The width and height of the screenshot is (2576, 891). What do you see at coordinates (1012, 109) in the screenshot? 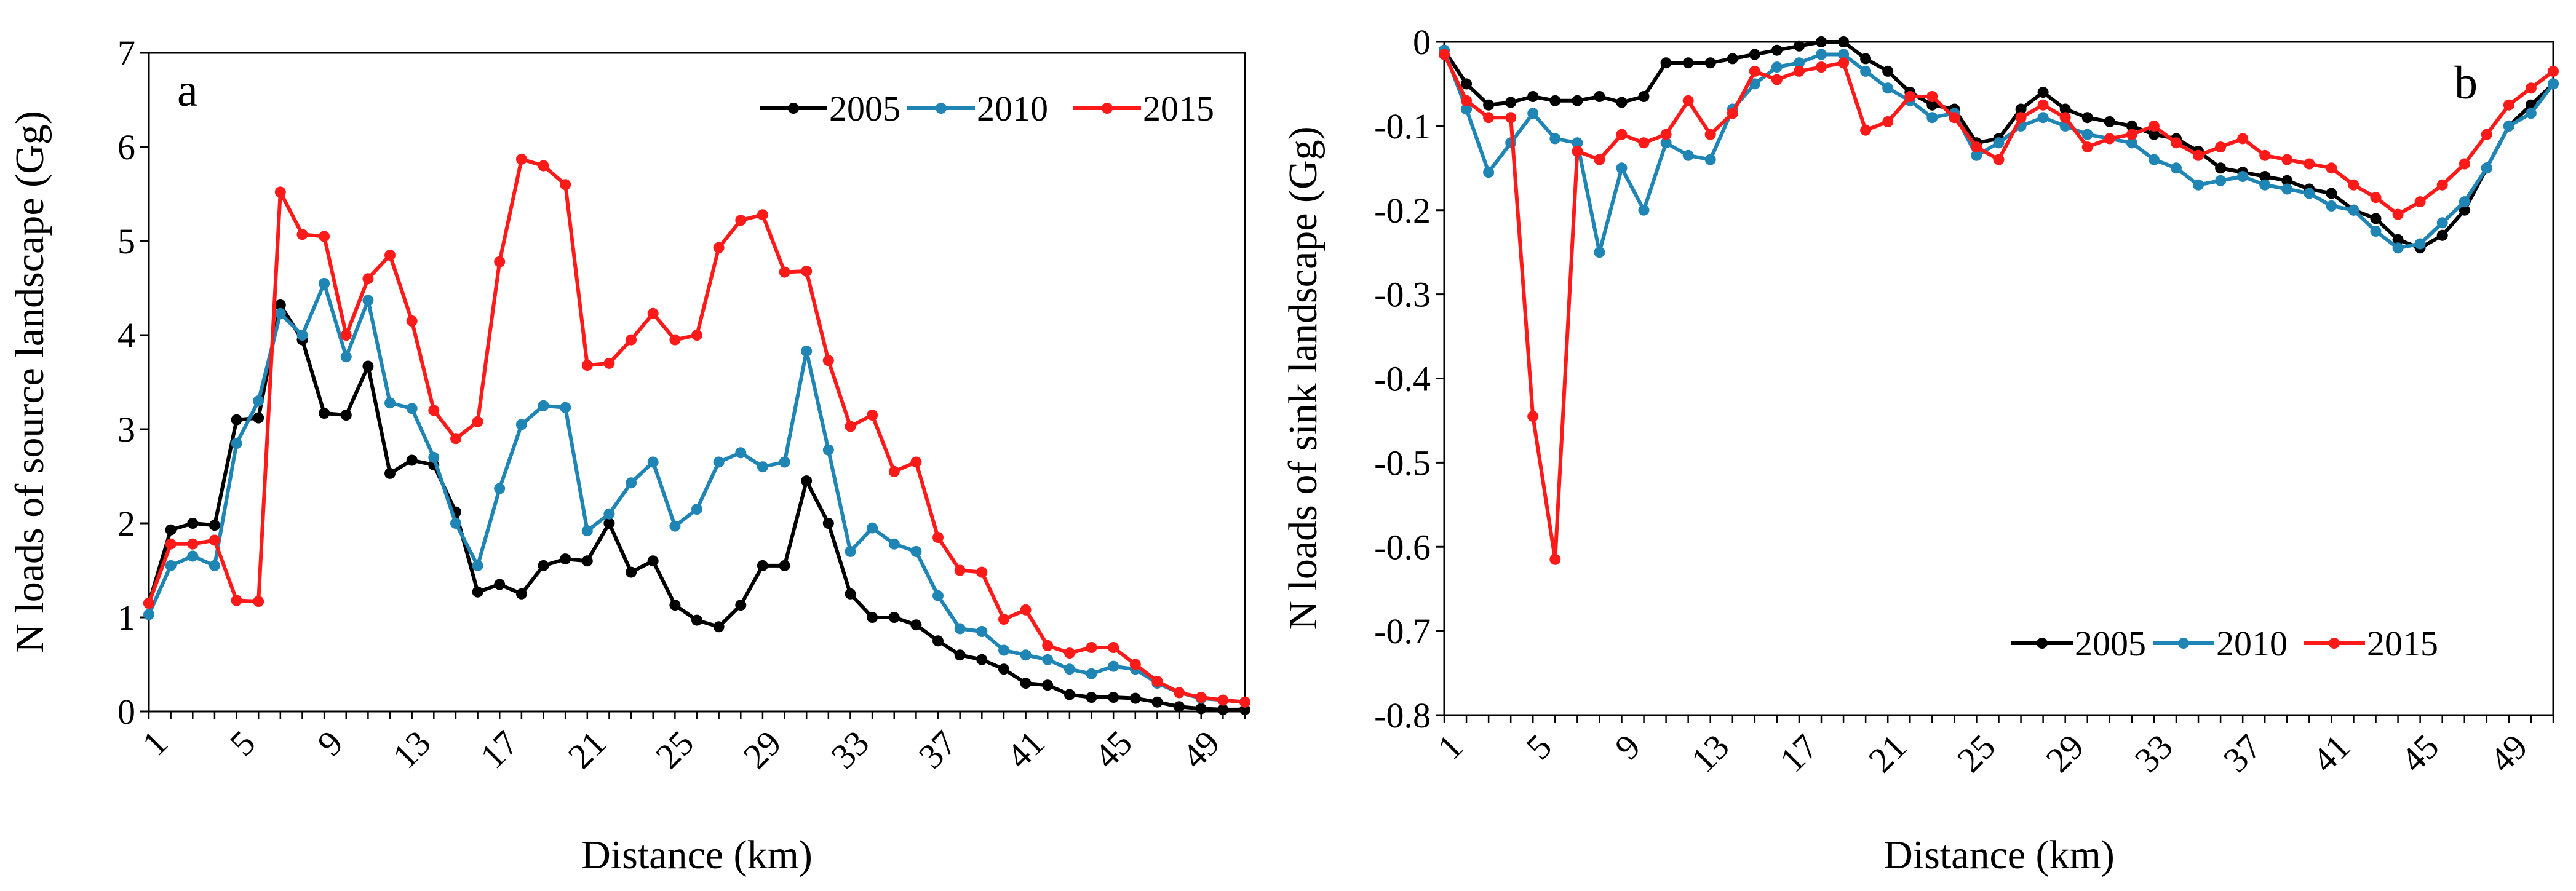
I see `legend-label-2010: 2010` at bounding box center [1012, 109].